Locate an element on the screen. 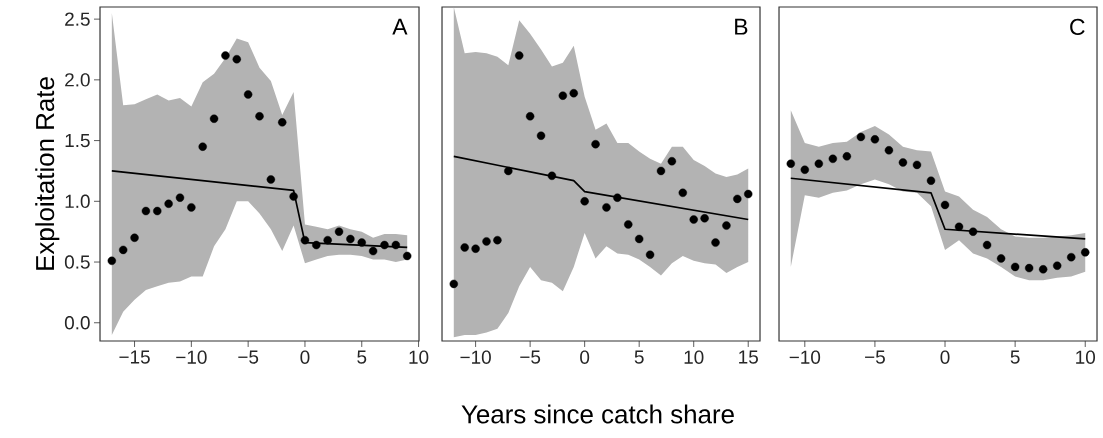 Image resolution: width=1103 pixels, height=438 pixels. x-axis-title: Years since catch share is located at coordinates (597, 414).